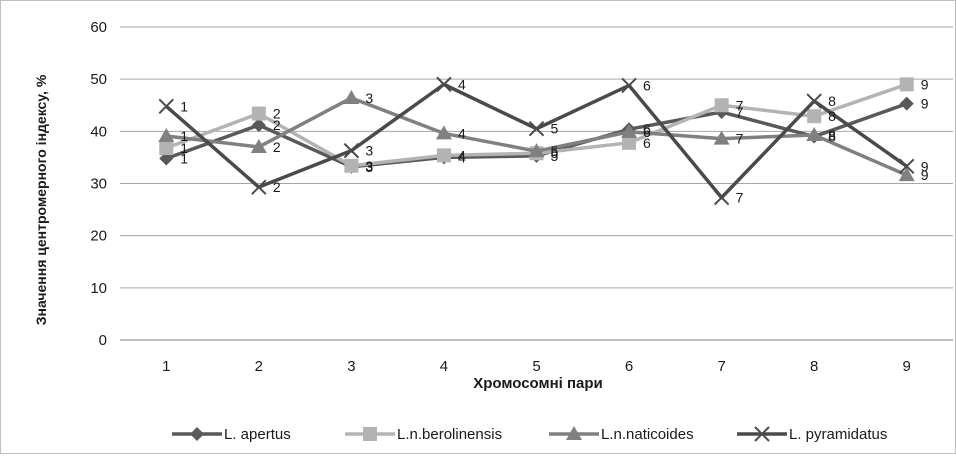  What do you see at coordinates (103, 340) in the screenshot?
I see `y-tick-label: 0` at bounding box center [103, 340].